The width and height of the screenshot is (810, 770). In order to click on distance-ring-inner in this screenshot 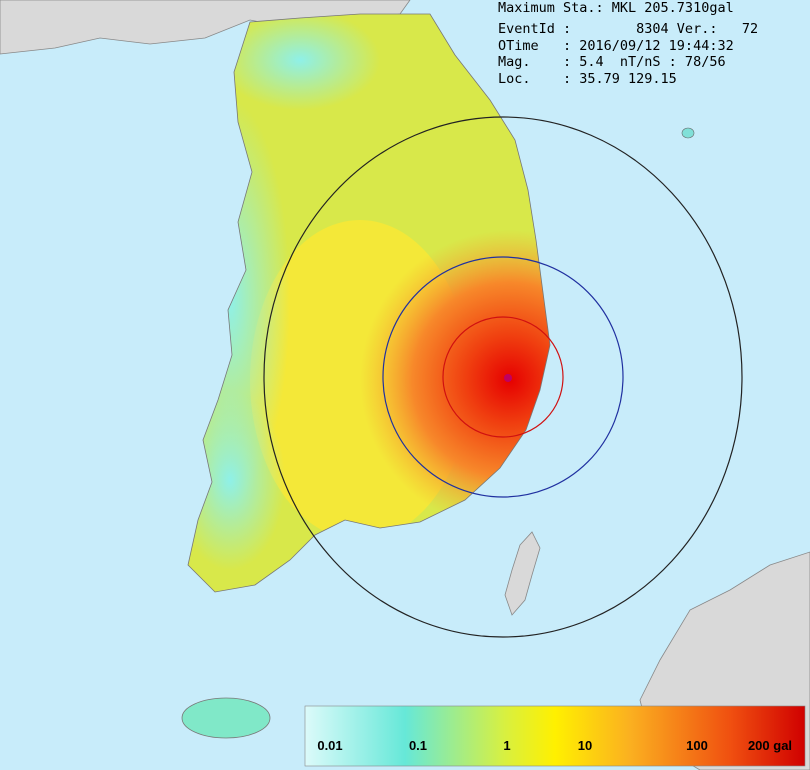, I will do `click(503, 377)`.